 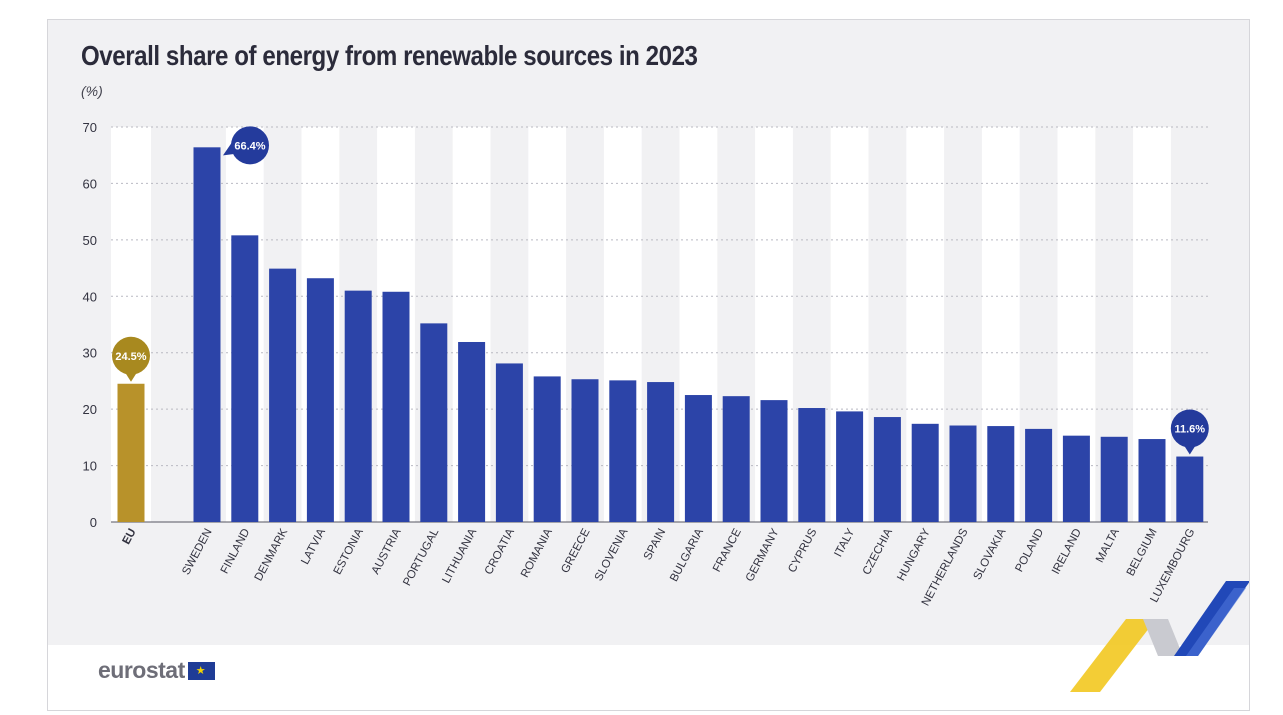 What do you see at coordinates (655, 544) in the screenshot?
I see `x-tick-label: SPAIN` at bounding box center [655, 544].